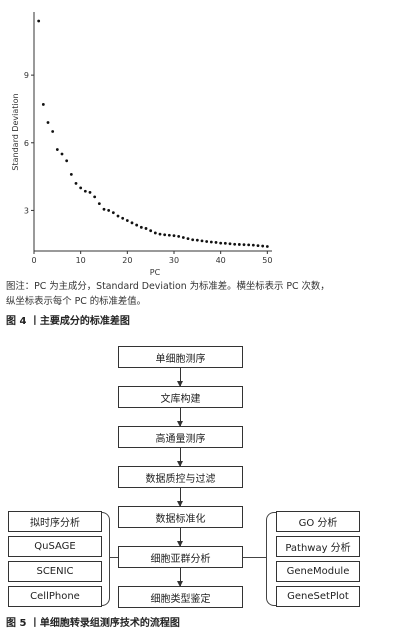 The height and width of the screenshot is (635, 401). What do you see at coordinates (127, 260) in the screenshot?
I see `x-tick-label: 20` at bounding box center [127, 260].